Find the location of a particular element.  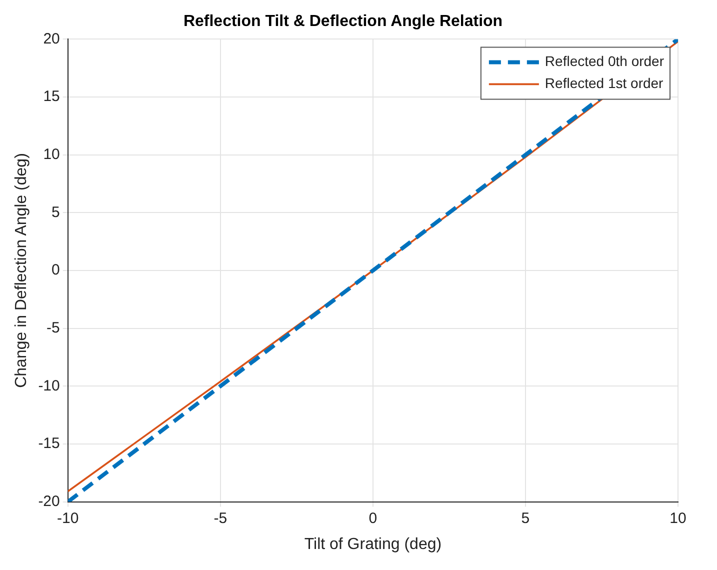

y-tick-label: 15 is located at coordinates (51, 97).